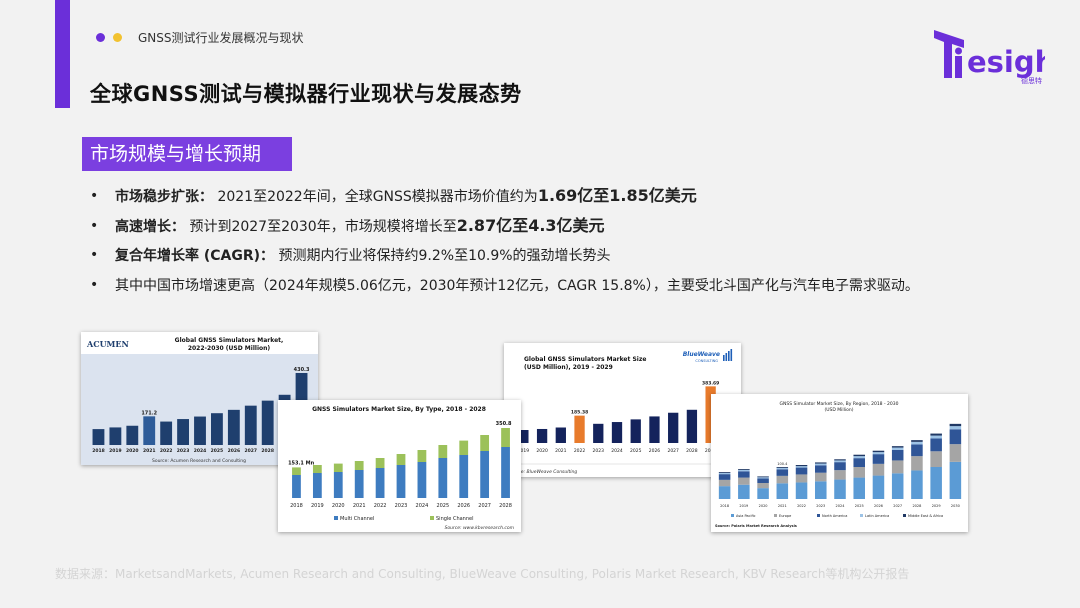  What do you see at coordinates (229, 340) in the screenshot?
I see `chart-title: Global GNSS Simulators Market,` at bounding box center [229, 340].